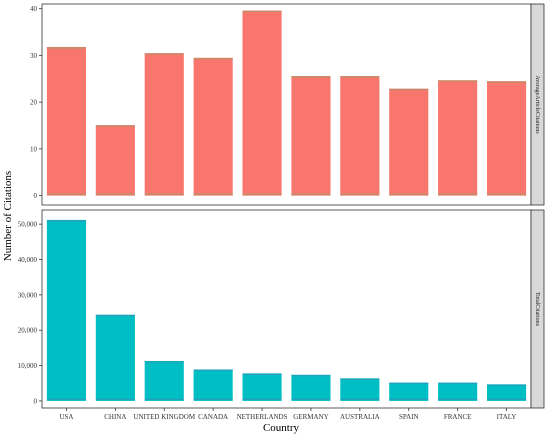 The width and height of the screenshot is (550, 437). What do you see at coordinates (507, 417) in the screenshot?
I see `x-tick-label: ITALY` at bounding box center [507, 417].